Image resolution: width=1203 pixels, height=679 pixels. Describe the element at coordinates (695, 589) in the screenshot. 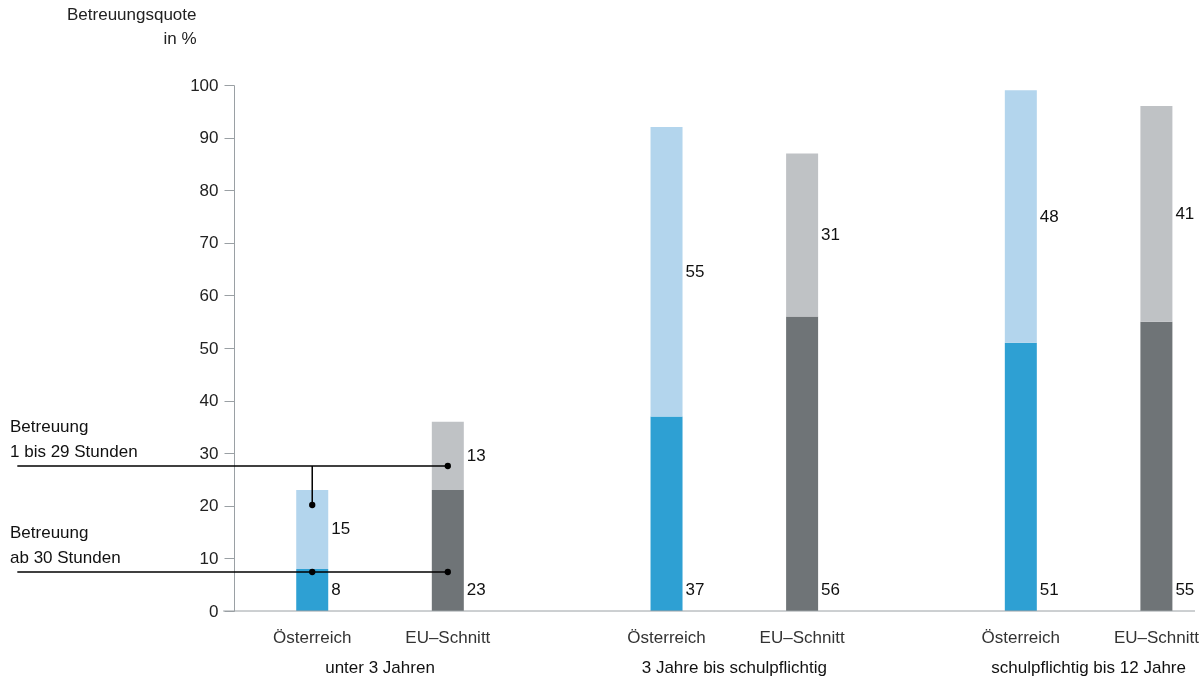

I see `data-label: 37` at that location.